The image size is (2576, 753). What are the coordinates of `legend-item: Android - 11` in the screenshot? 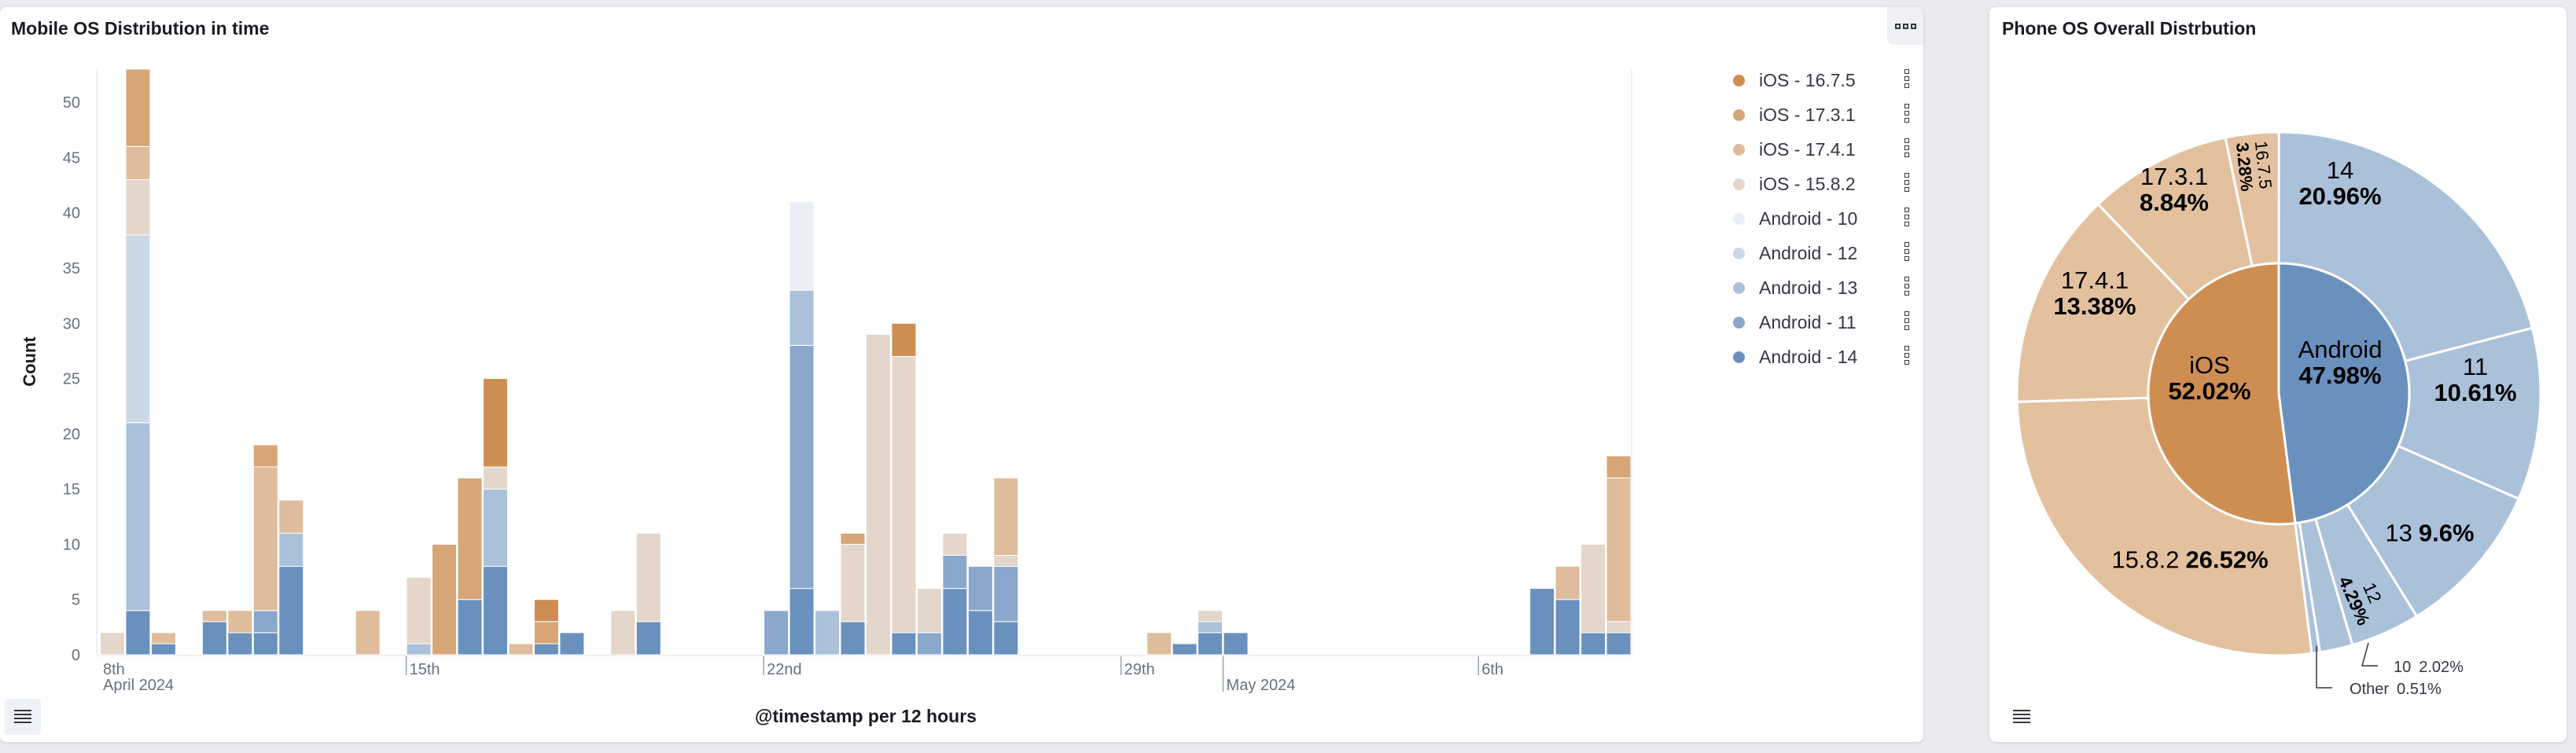 It's located at (1822, 322).